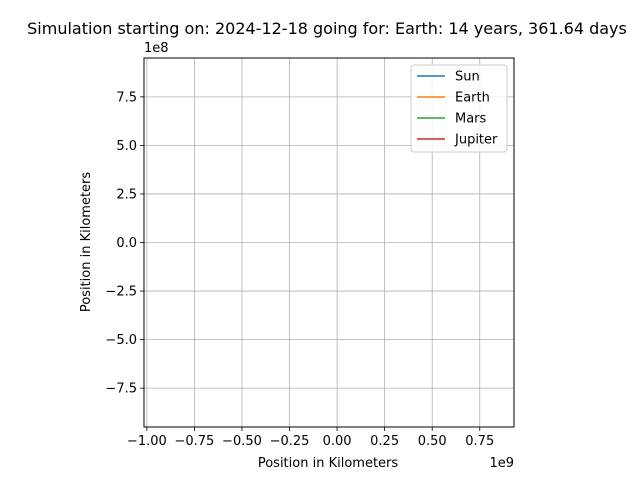 This screenshot has width=640, height=480. Describe the element at coordinates (432, 441) in the screenshot. I see `x-tick-label: 0.50` at that location.